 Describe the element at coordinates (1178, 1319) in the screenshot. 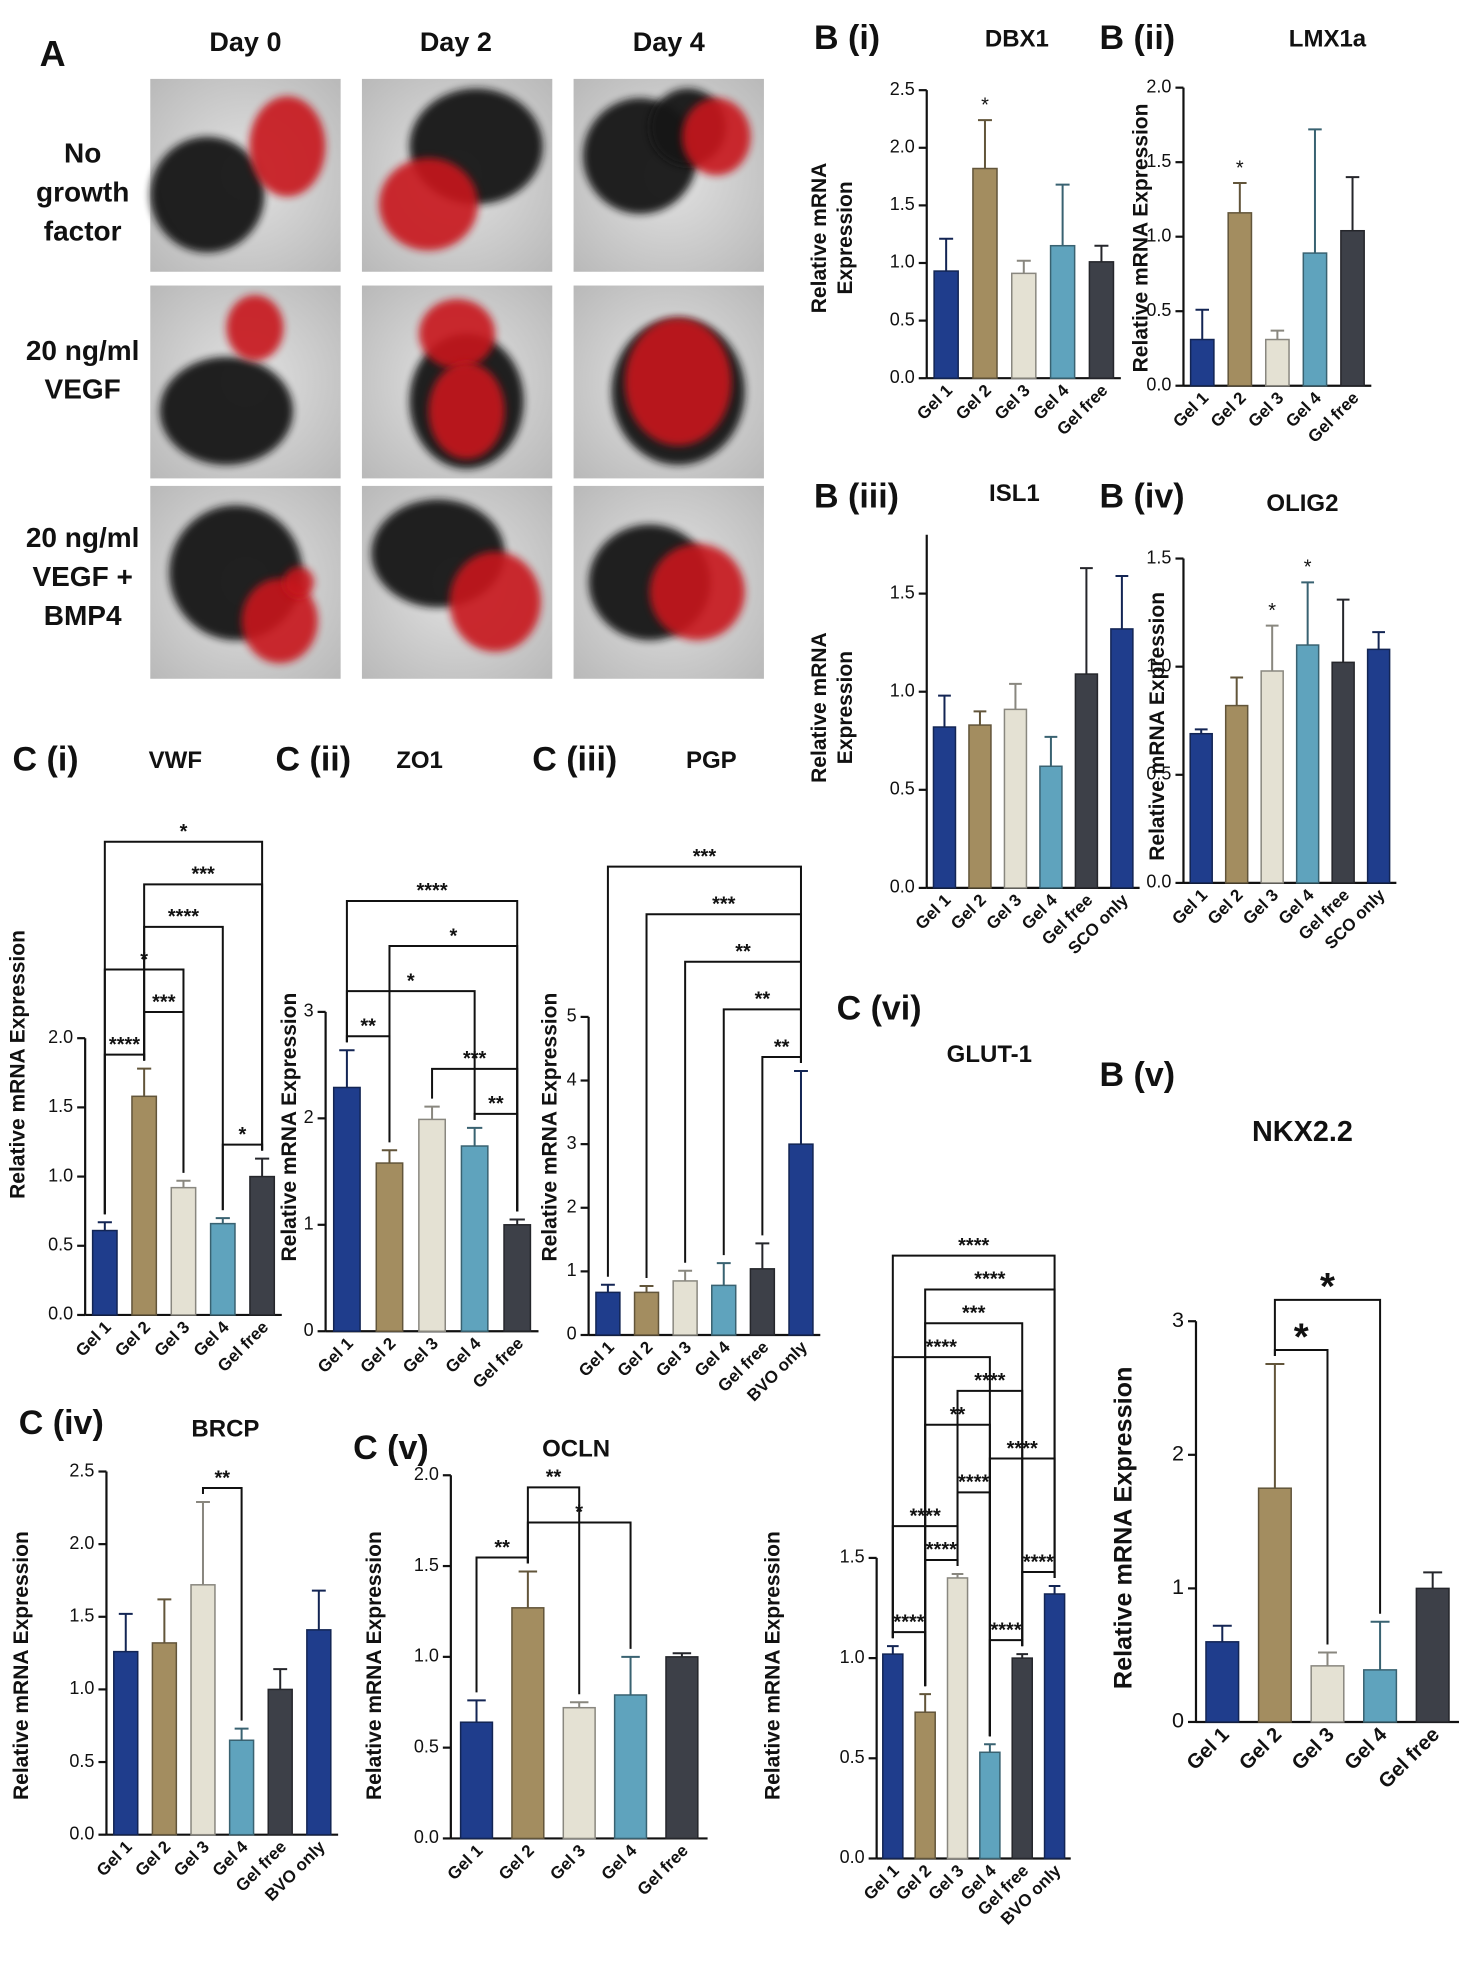

I see `y-tick-label: 3` at that location.